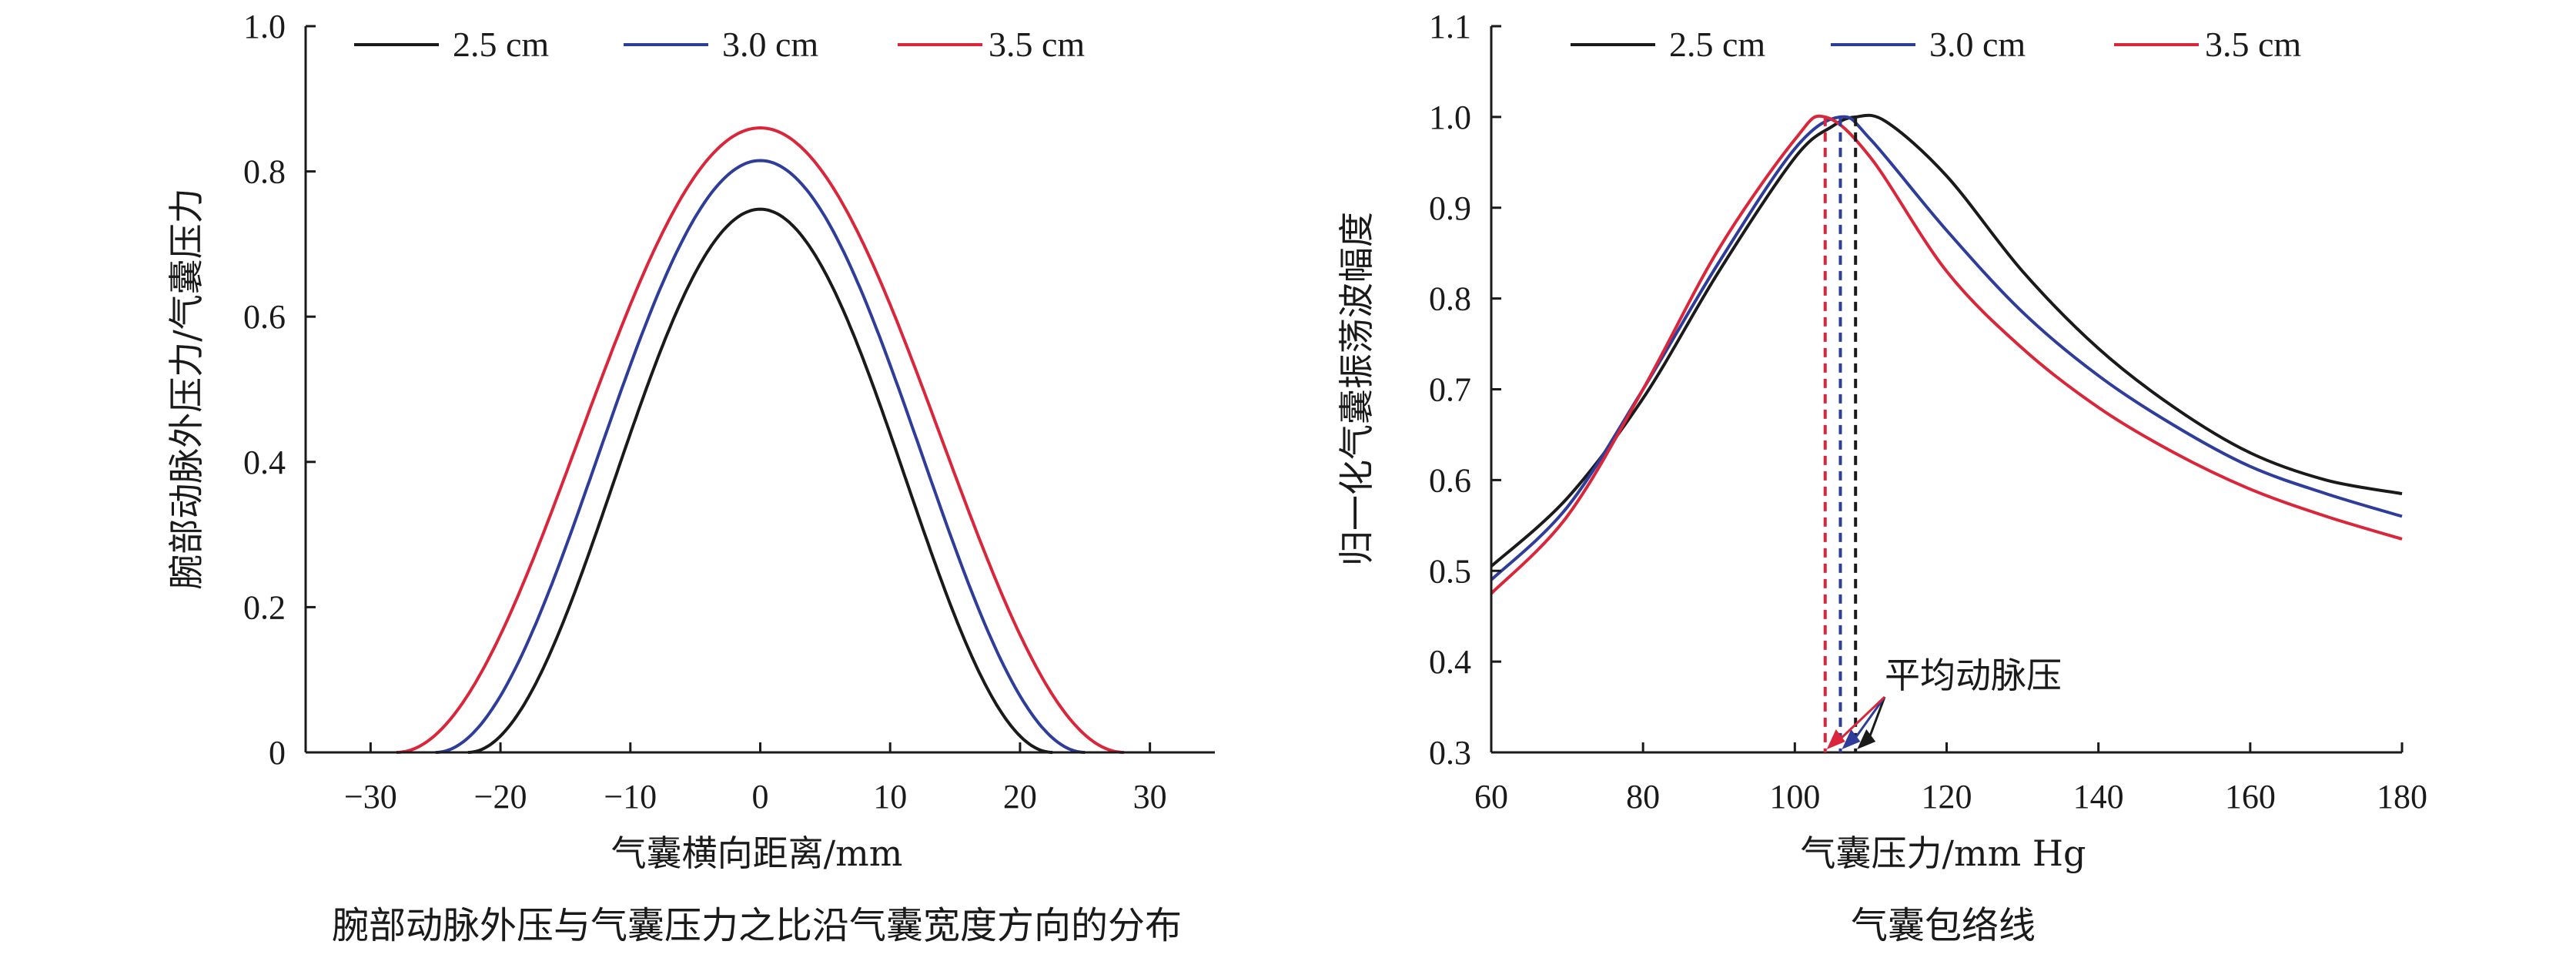  I want to click on y-tick-label: 0.3, so click(1450, 753).